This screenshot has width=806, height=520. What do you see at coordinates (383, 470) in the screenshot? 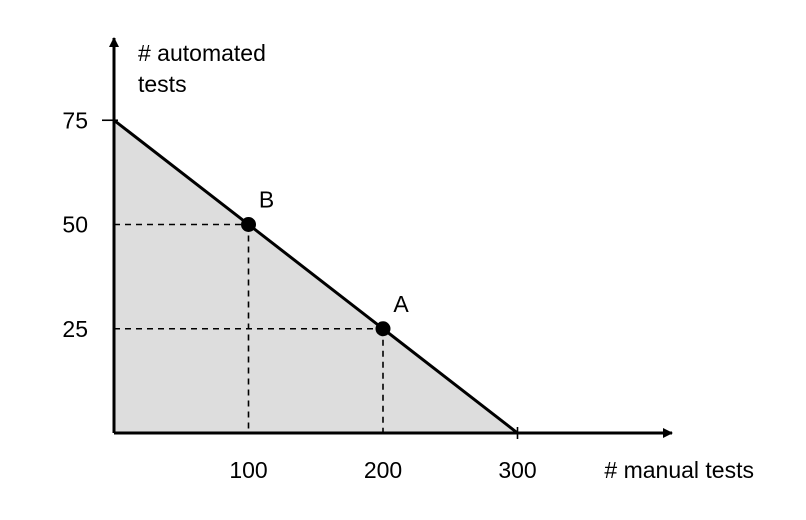
I see `x-tick-label: 200` at bounding box center [383, 470].